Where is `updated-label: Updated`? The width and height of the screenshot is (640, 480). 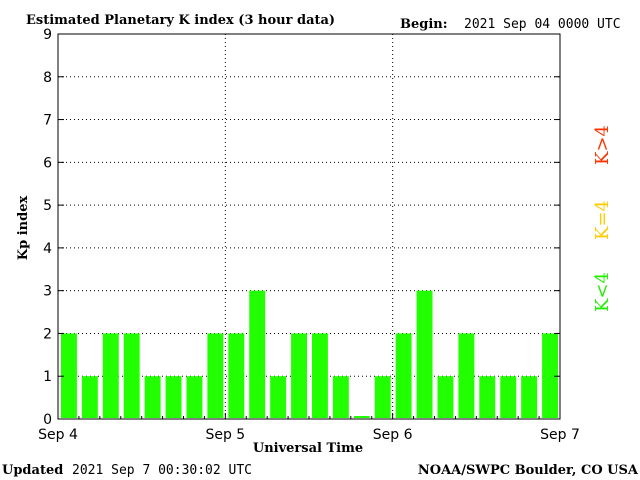
updated-label: Updated is located at coordinates (32, 470).